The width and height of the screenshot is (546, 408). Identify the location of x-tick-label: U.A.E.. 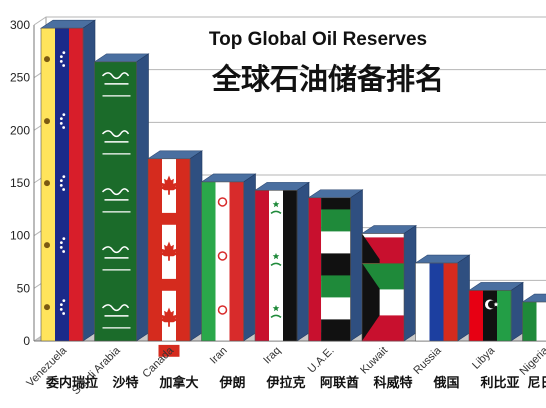
(321, 360).